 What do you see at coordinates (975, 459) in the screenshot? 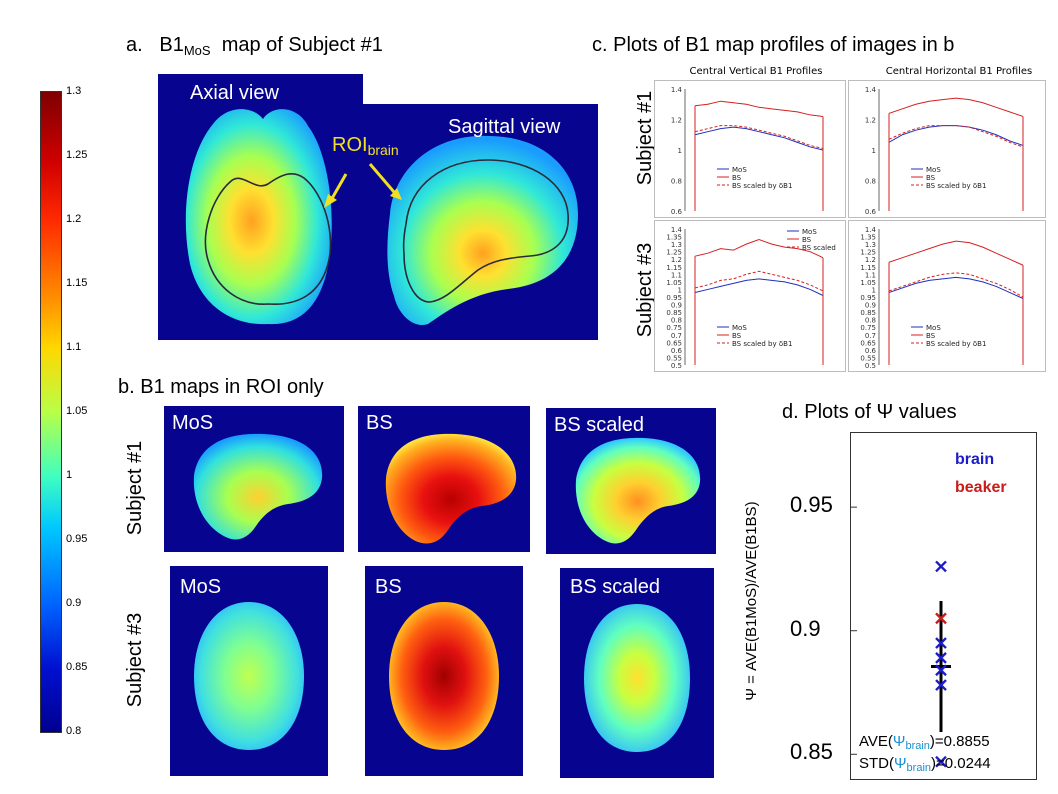
I see `legend-brain: brain` at bounding box center [975, 459].